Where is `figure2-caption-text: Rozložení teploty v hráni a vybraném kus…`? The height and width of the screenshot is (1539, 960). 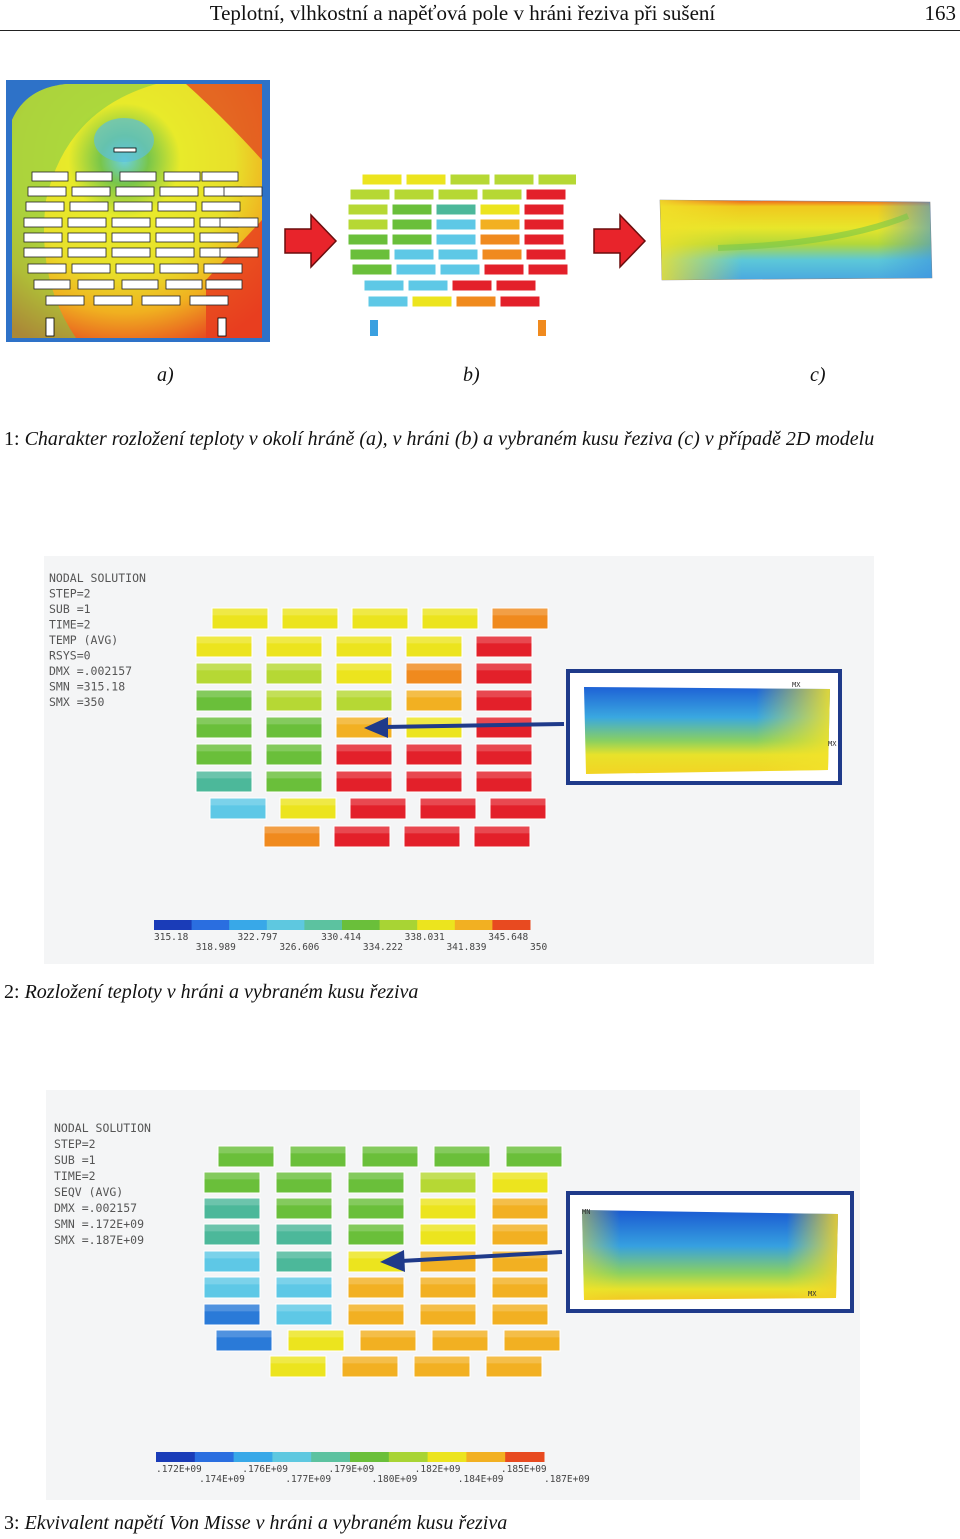 figure2-caption-text: Rozložení teploty v hráni a vybraném kus… is located at coordinates (221, 992).